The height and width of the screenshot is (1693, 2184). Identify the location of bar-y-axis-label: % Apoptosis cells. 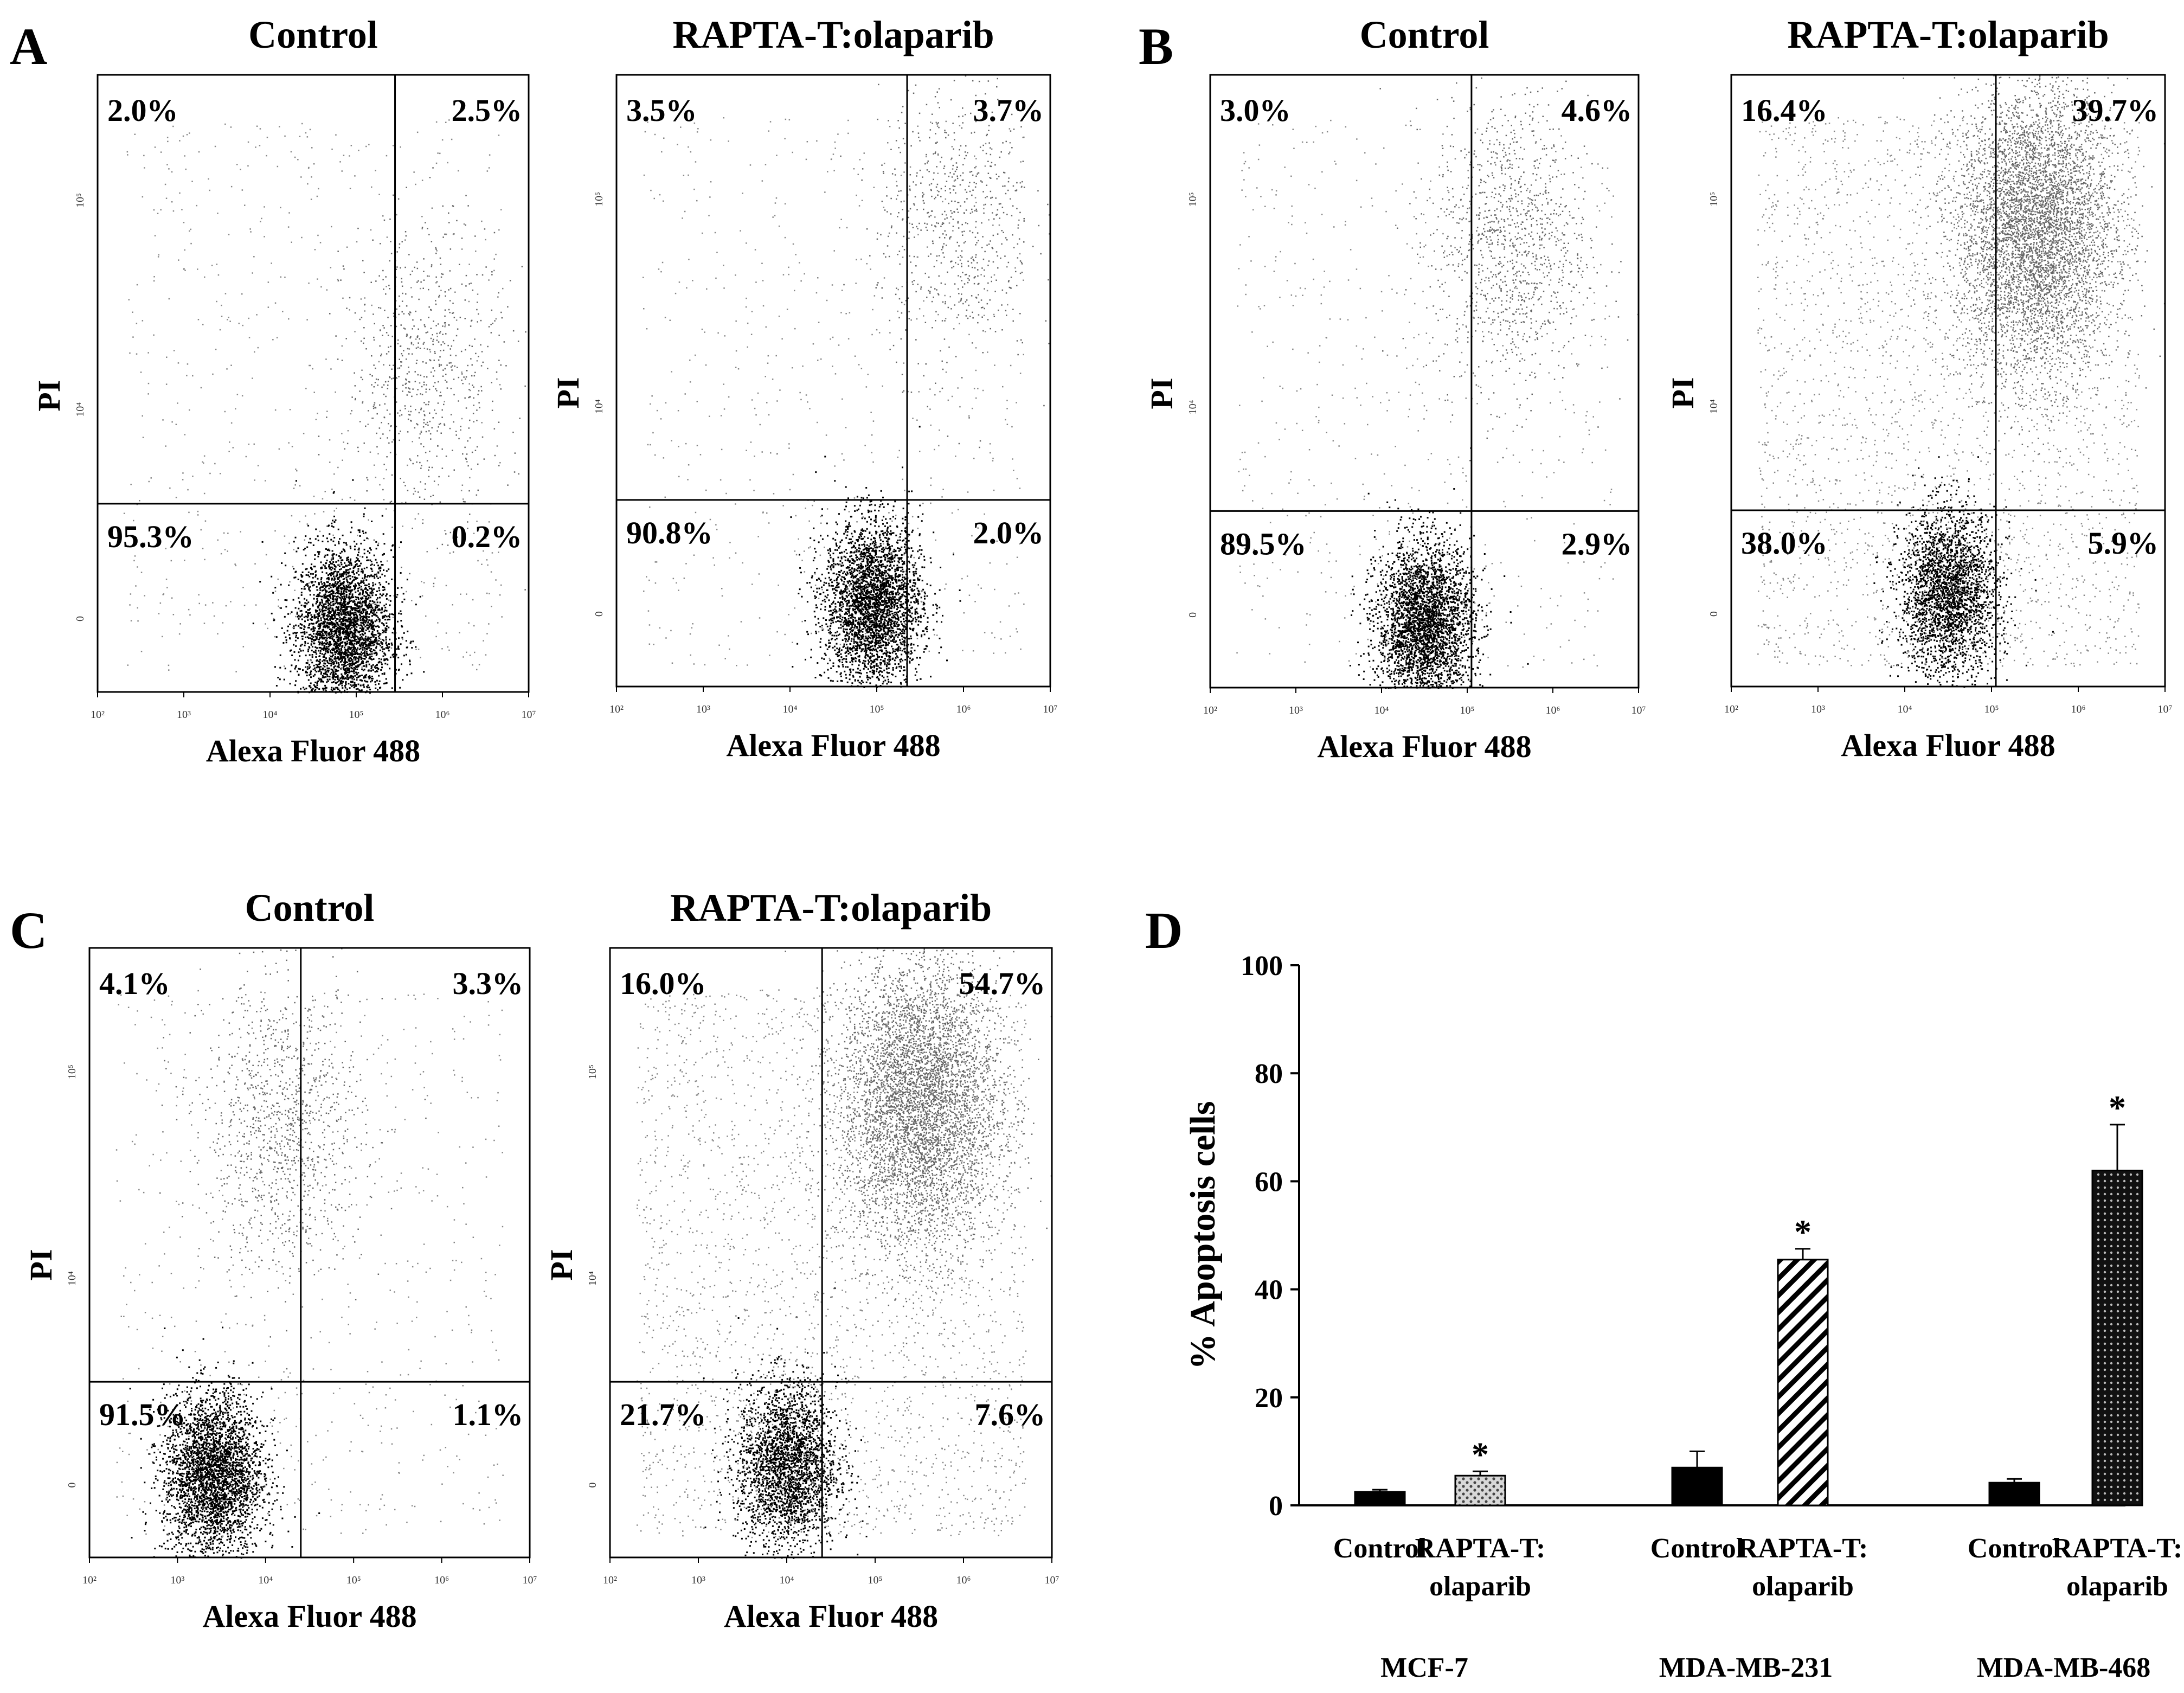
(1203, 1235).